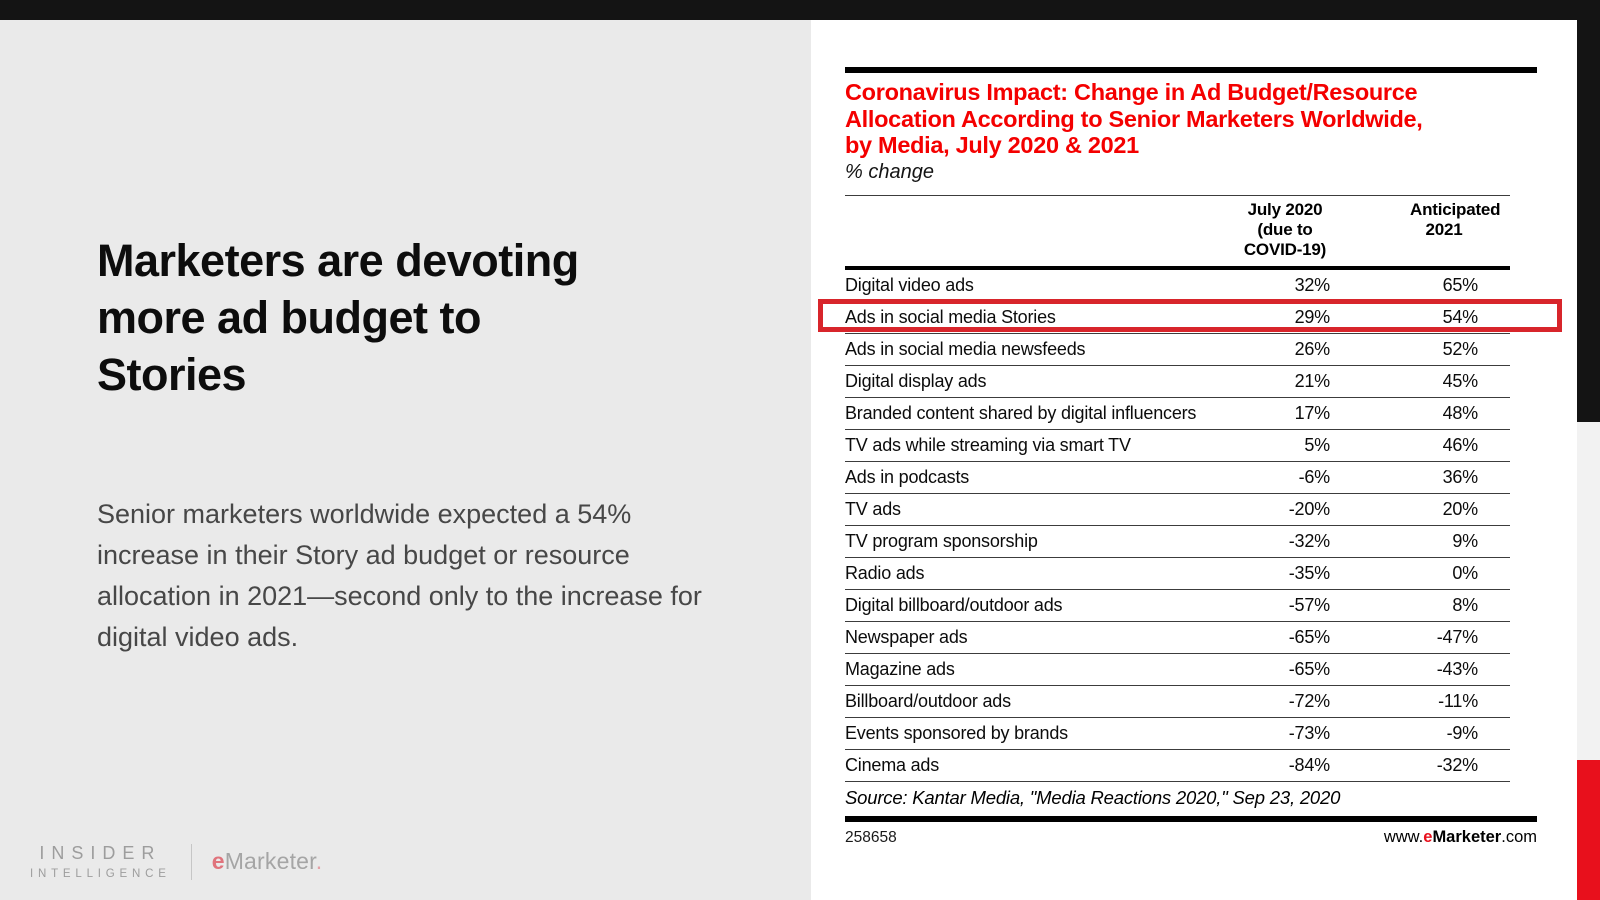 Image resolution: width=1600 pixels, height=900 pixels. Describe the element at coordinates (1270, 317) in the screenshot. I see `july-2020-value-cell: 29%` at that location.